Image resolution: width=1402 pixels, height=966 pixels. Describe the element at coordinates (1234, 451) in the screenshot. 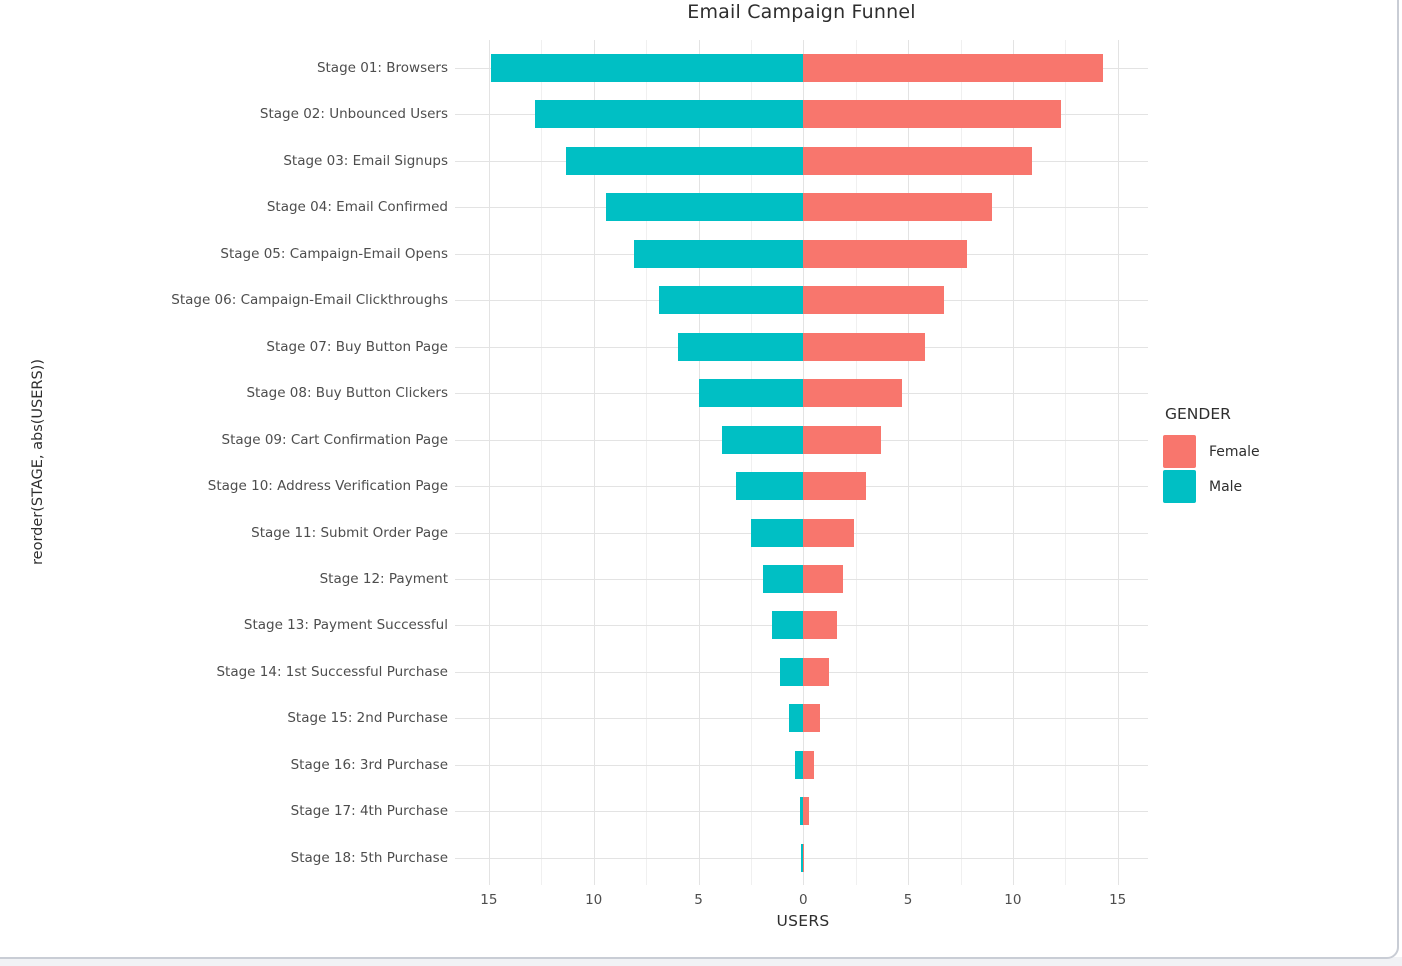

I see `legend-label: Female` at that location.